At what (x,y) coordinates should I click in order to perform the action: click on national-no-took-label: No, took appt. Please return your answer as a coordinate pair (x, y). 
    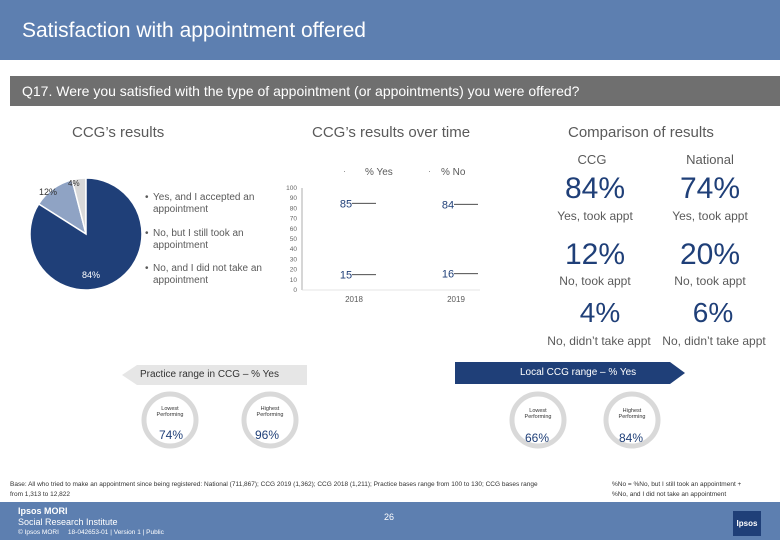
    Looking at the image, I should click on (710, 281).